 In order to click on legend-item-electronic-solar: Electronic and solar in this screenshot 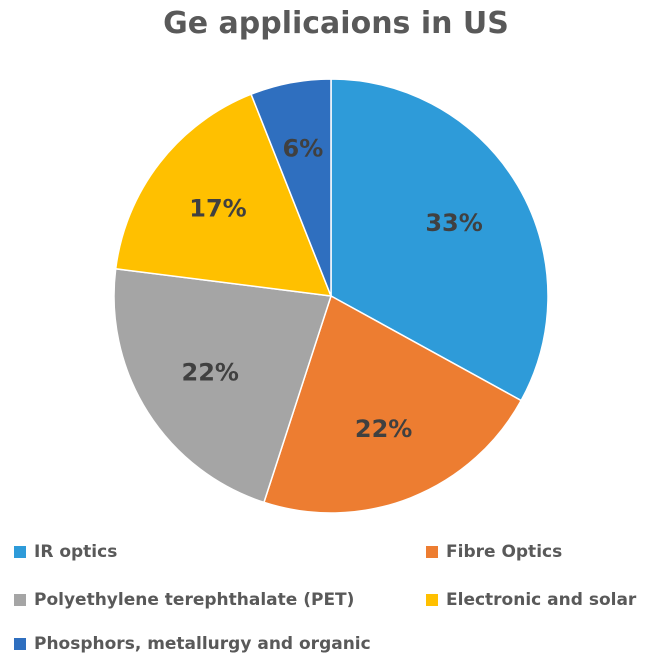, I will do `click(531, 600)`.